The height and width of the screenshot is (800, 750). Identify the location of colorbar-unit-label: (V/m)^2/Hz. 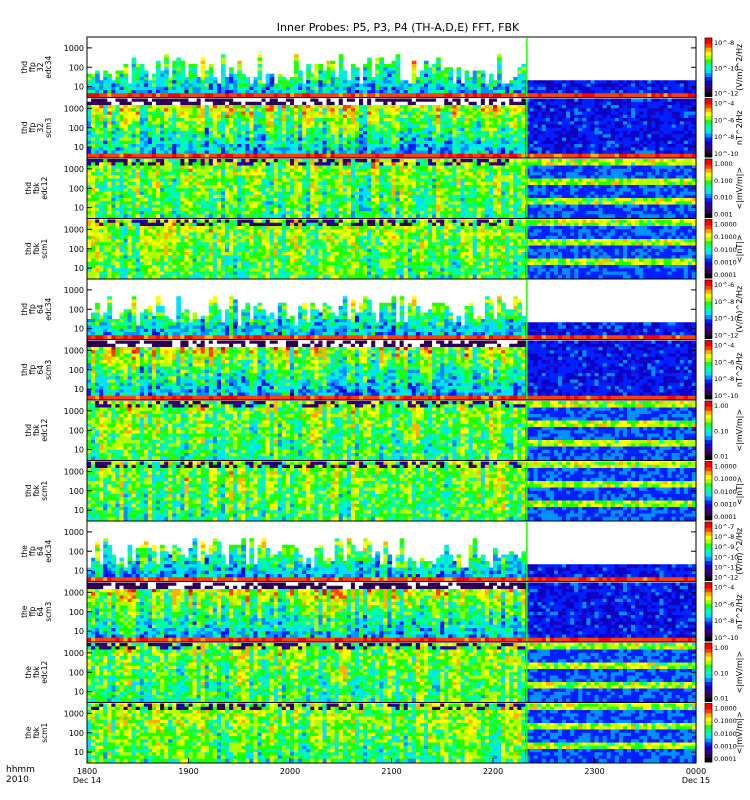
(739, 67).